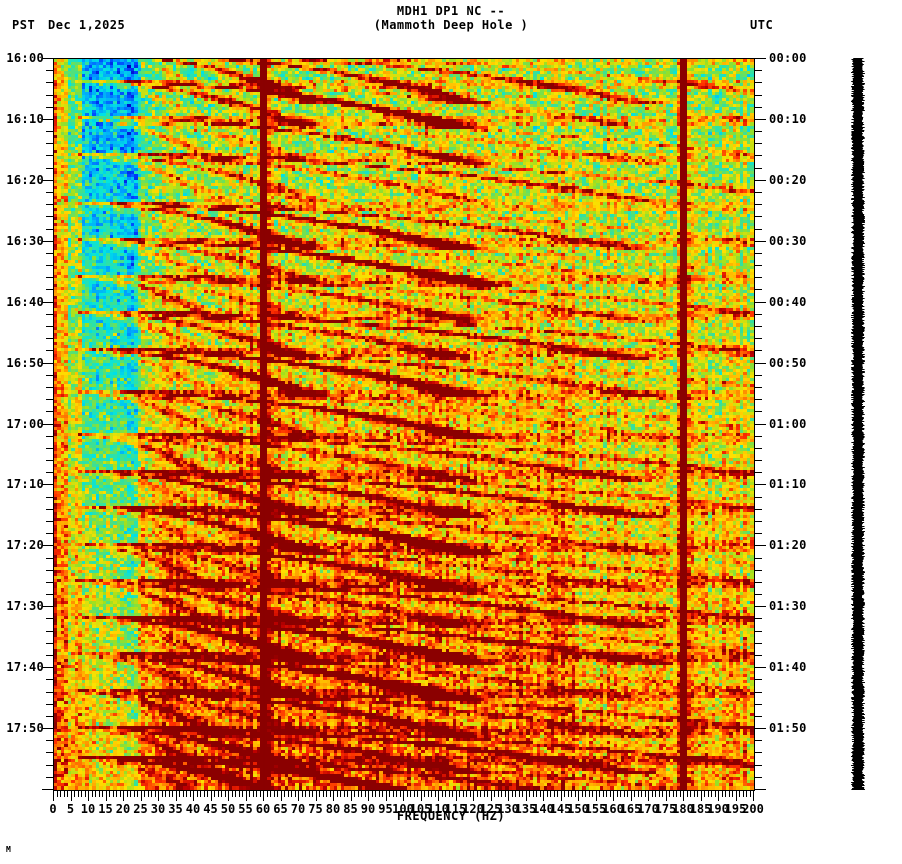  Describe the element at coordinates (24, 25) in the screenshot. I see `header-timezone-left: PST` at that location.